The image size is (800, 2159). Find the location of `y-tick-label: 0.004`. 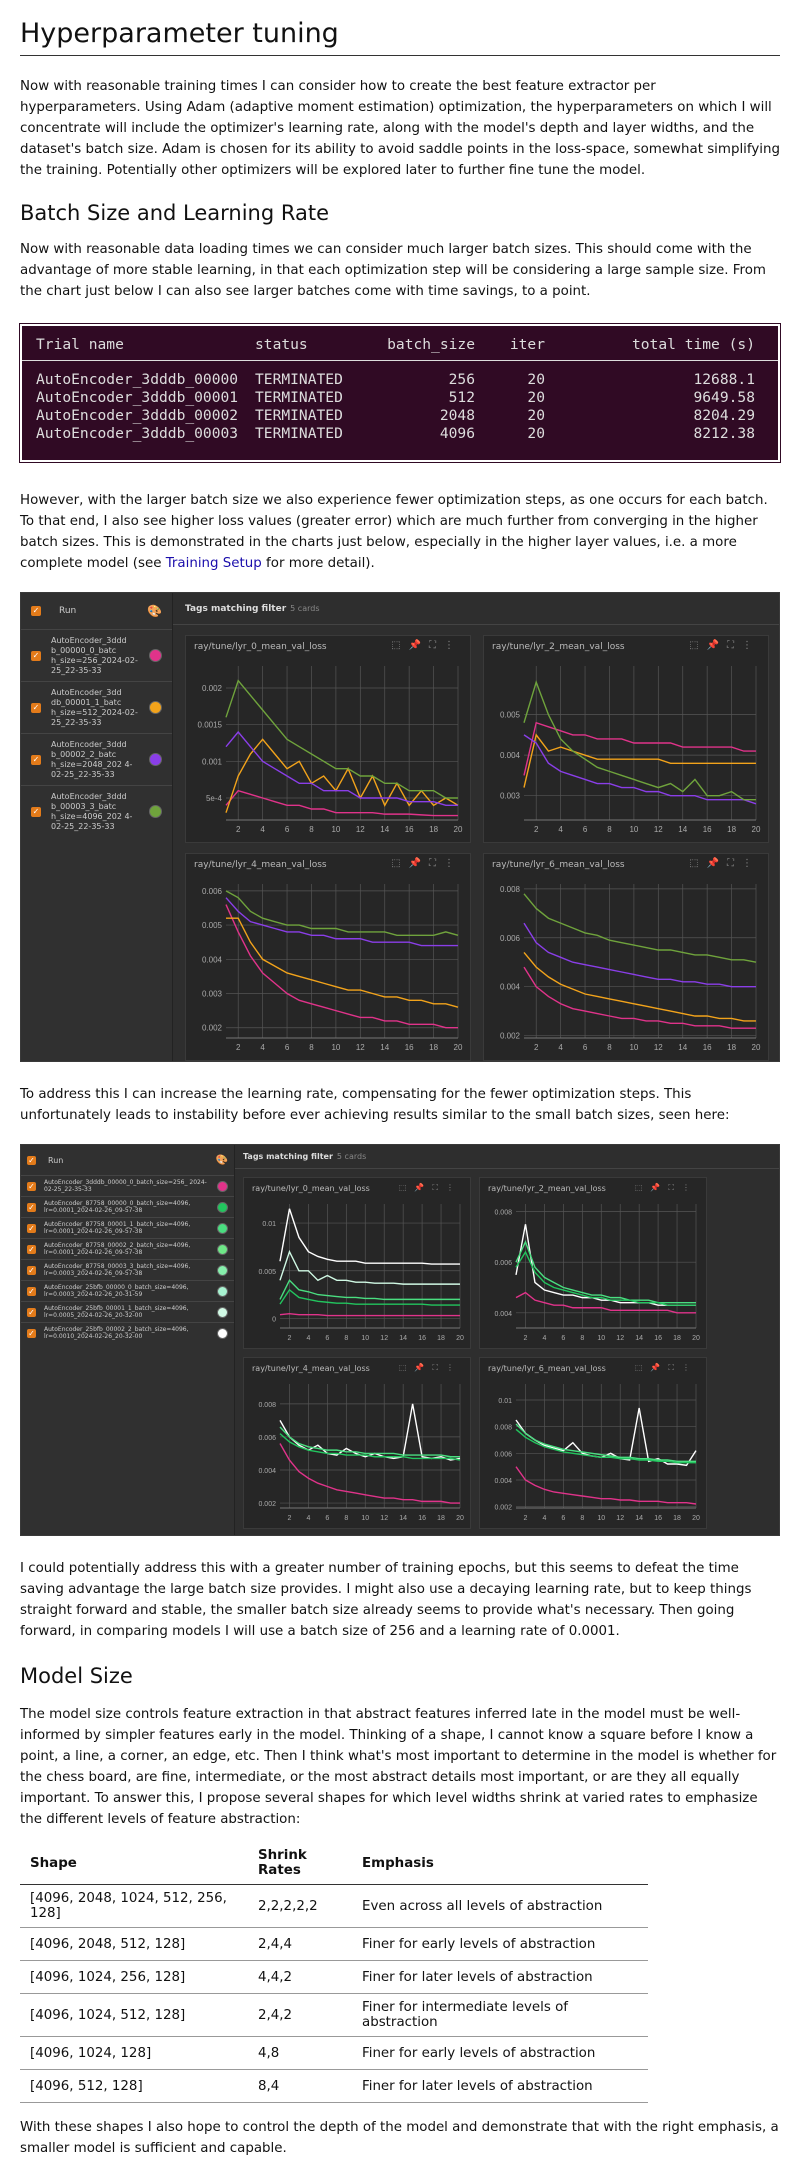

y-tick-label: 0.004 is located at coordinates (212, 959).